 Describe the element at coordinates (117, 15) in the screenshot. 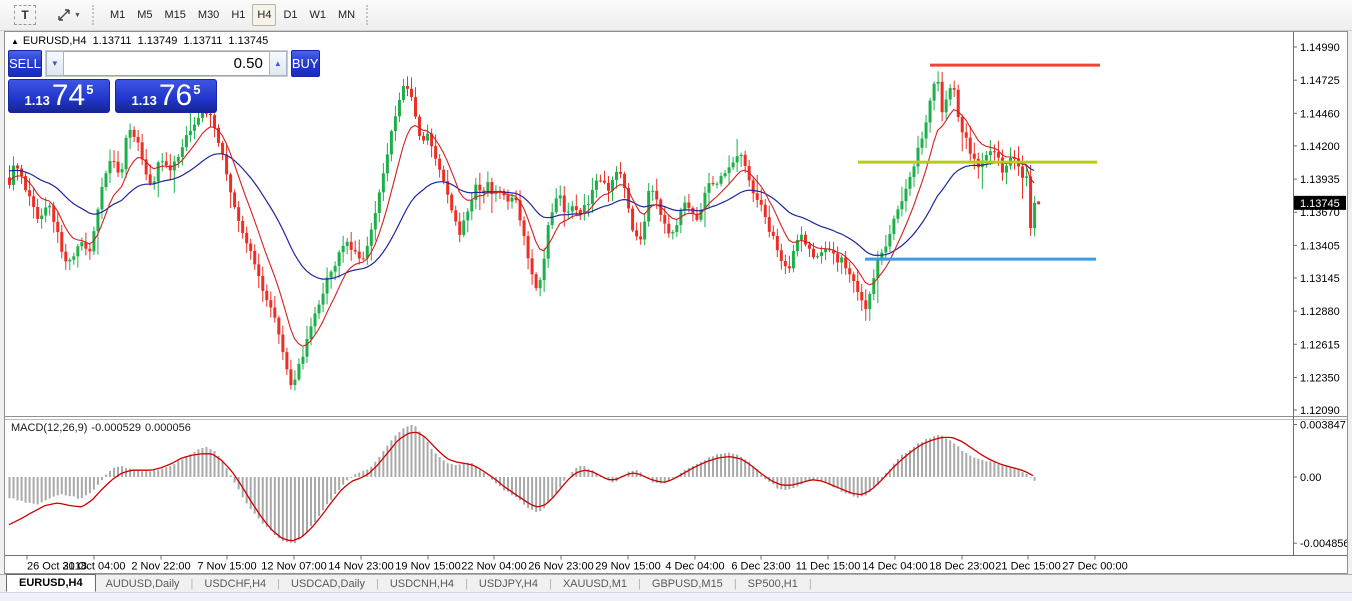

I see `timeframe-button-m1: M1` at that location.